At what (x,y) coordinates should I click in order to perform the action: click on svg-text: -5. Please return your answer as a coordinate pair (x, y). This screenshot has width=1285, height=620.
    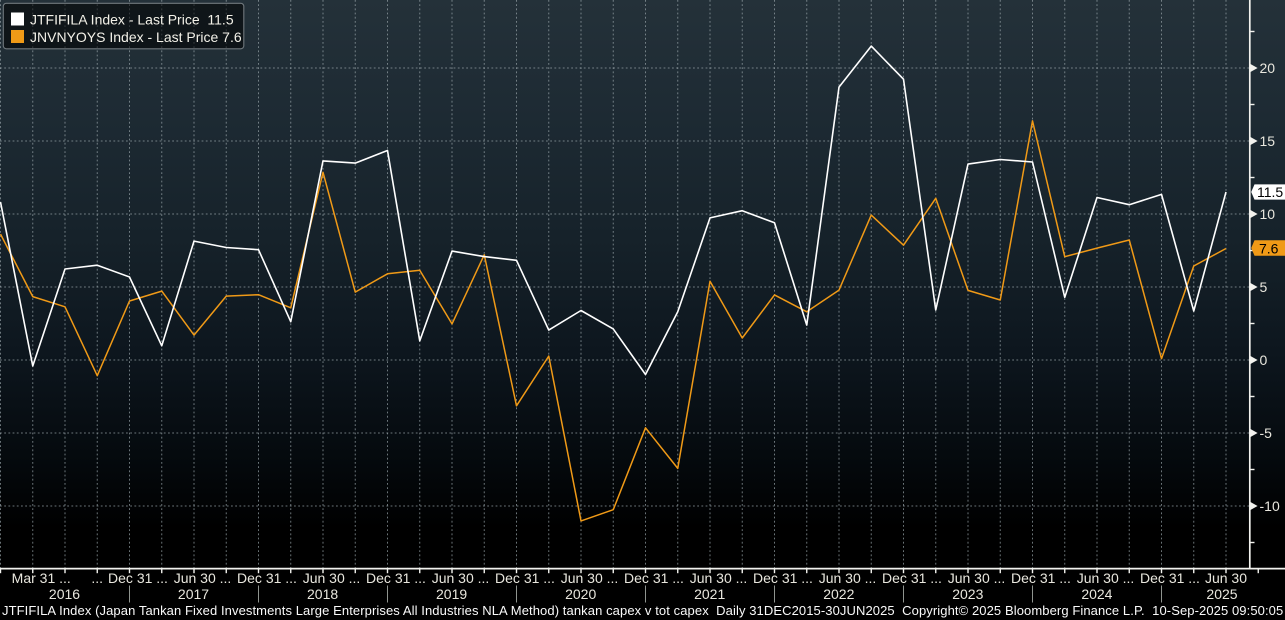
    Looking at the image, I should click on (1266, 433).